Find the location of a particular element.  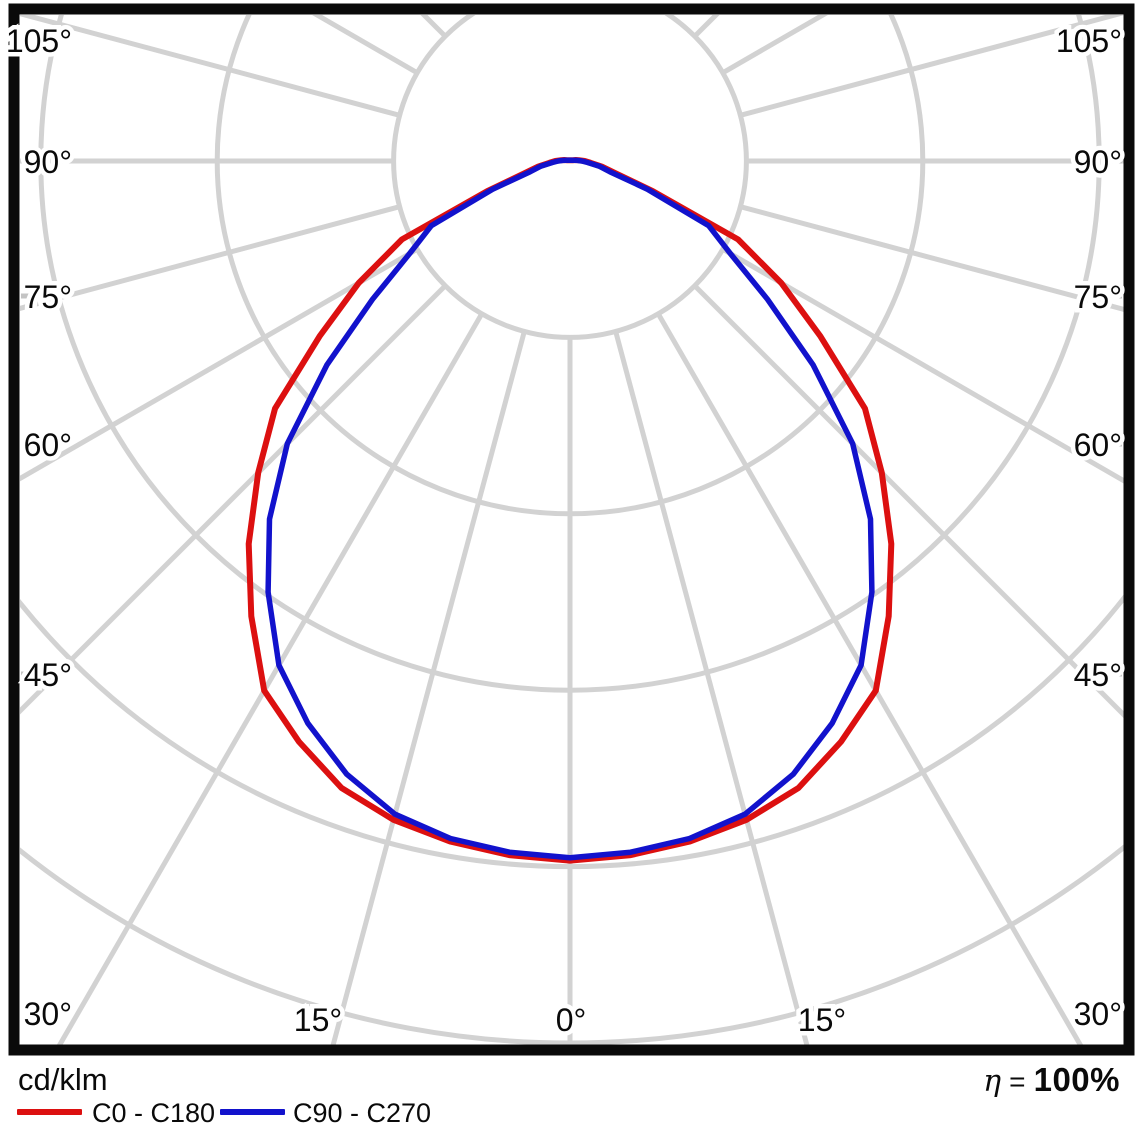

legend-label-c0-c180: C0 - C180 is located at coordinates (154, 1113).